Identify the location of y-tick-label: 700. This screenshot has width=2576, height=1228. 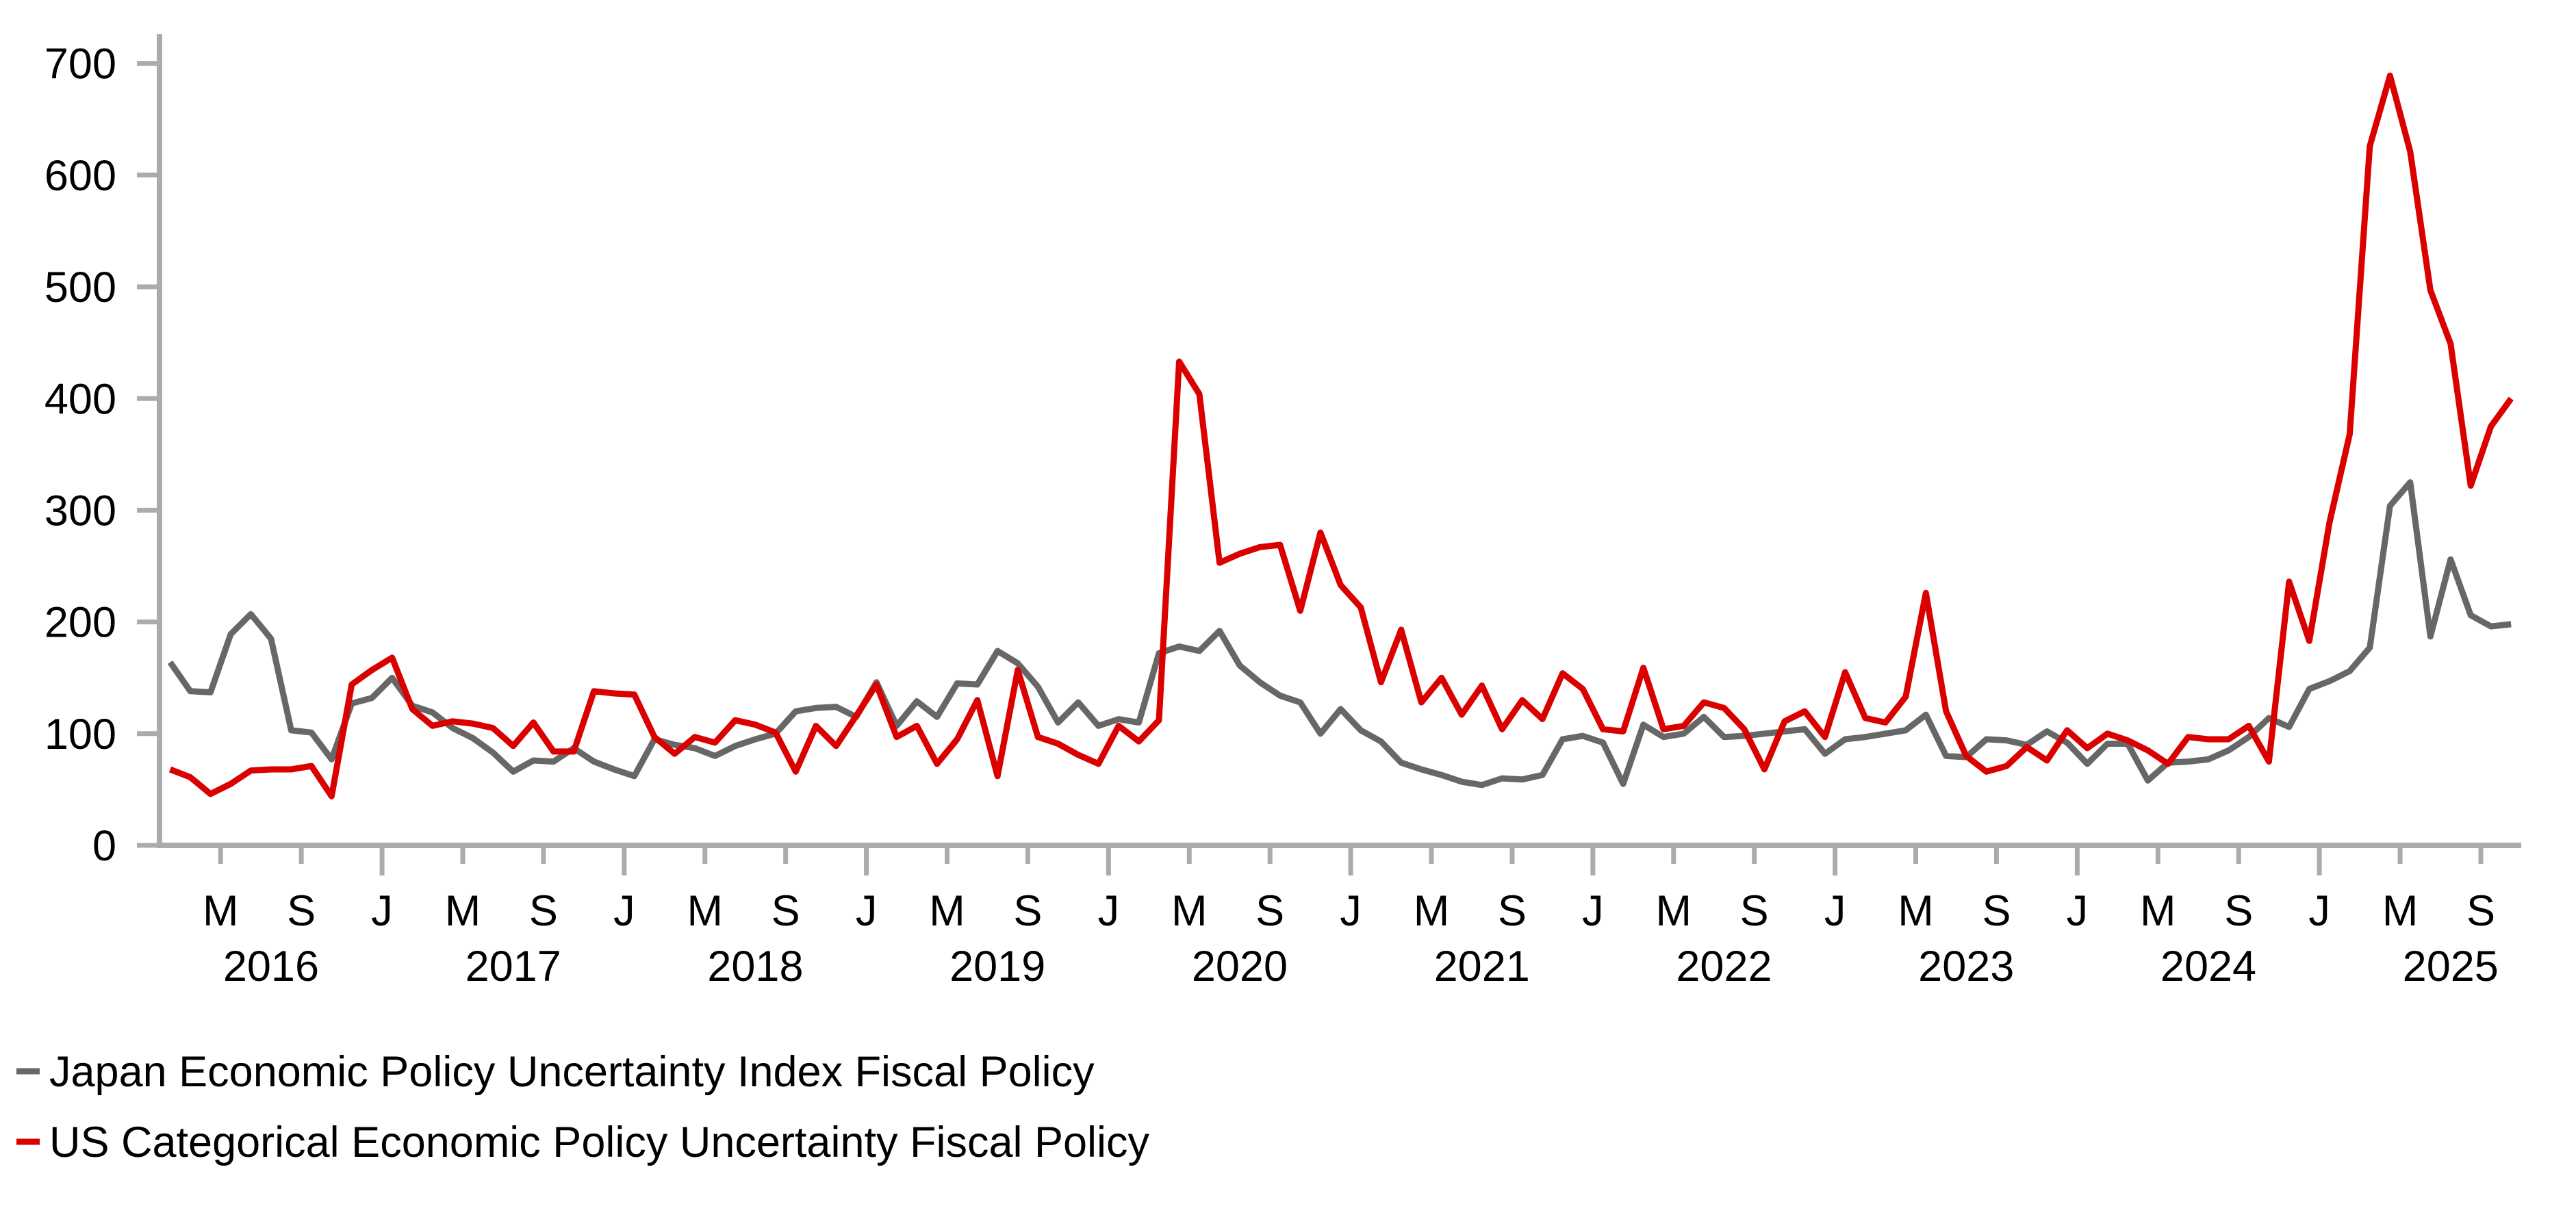
(80, 64).